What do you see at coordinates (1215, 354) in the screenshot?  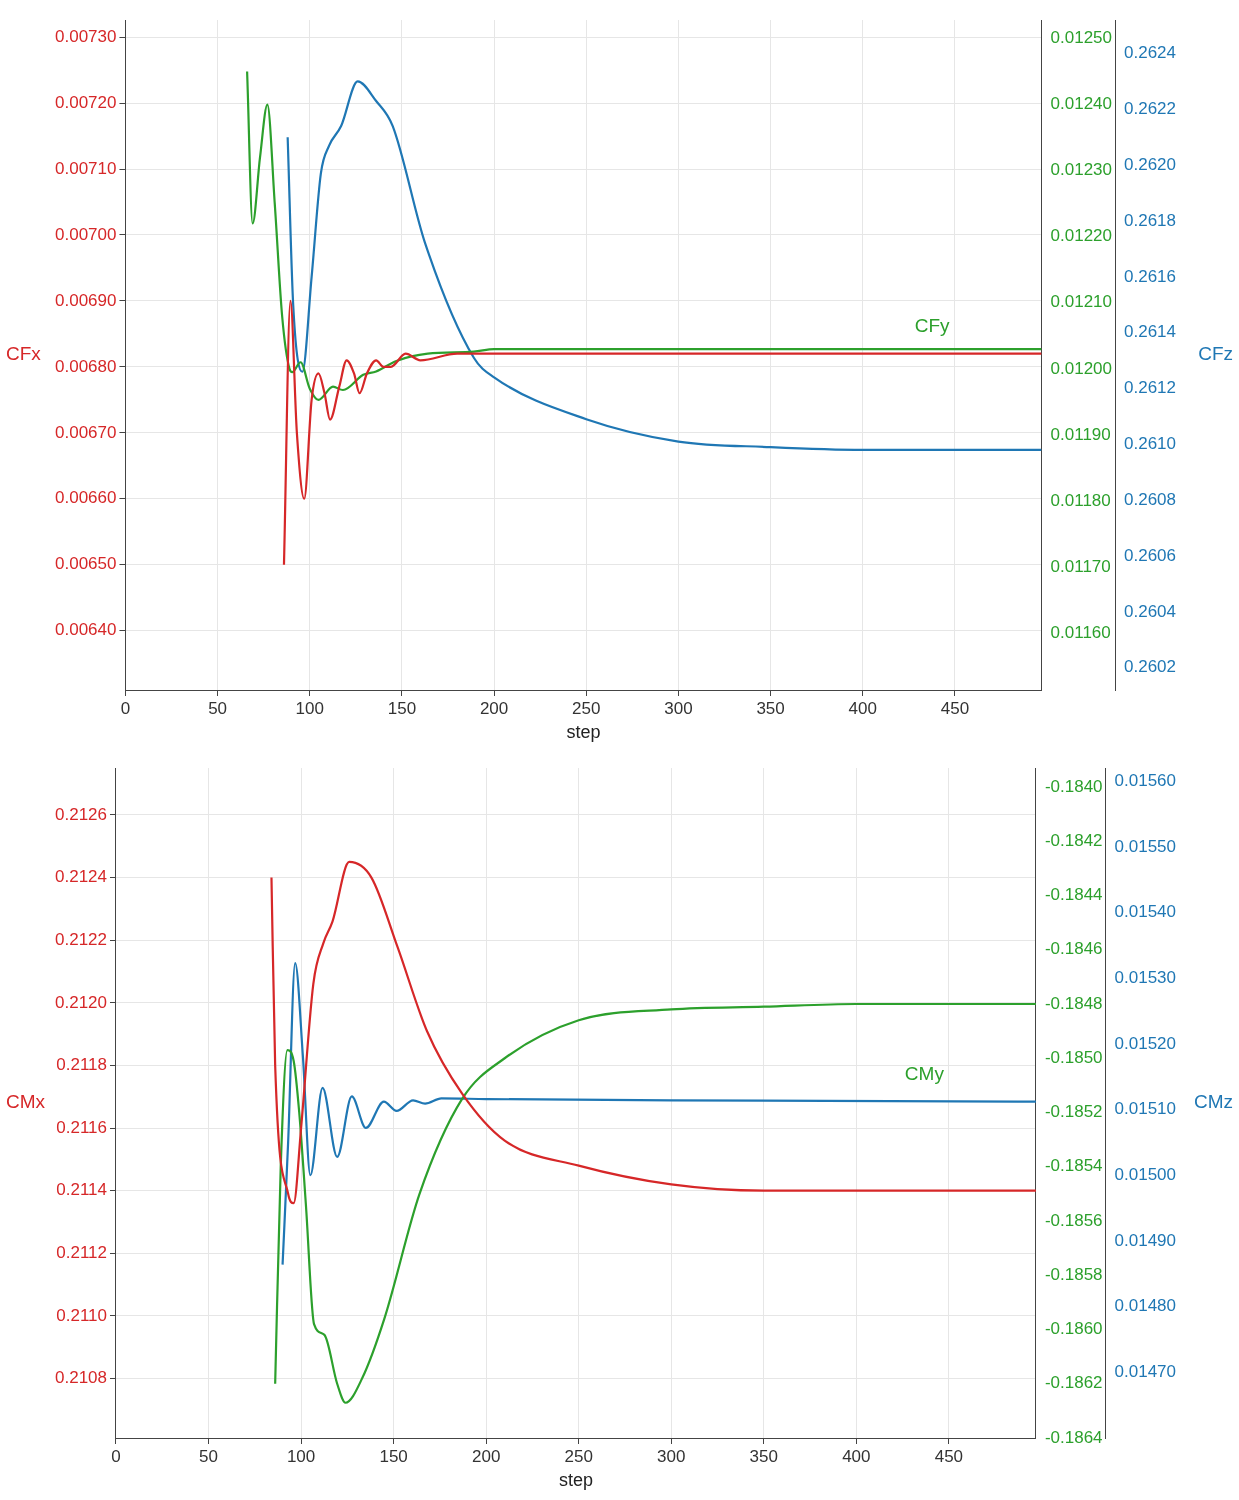 I see `y3-axis-title: CFz` at bounding box center [1215, 354].